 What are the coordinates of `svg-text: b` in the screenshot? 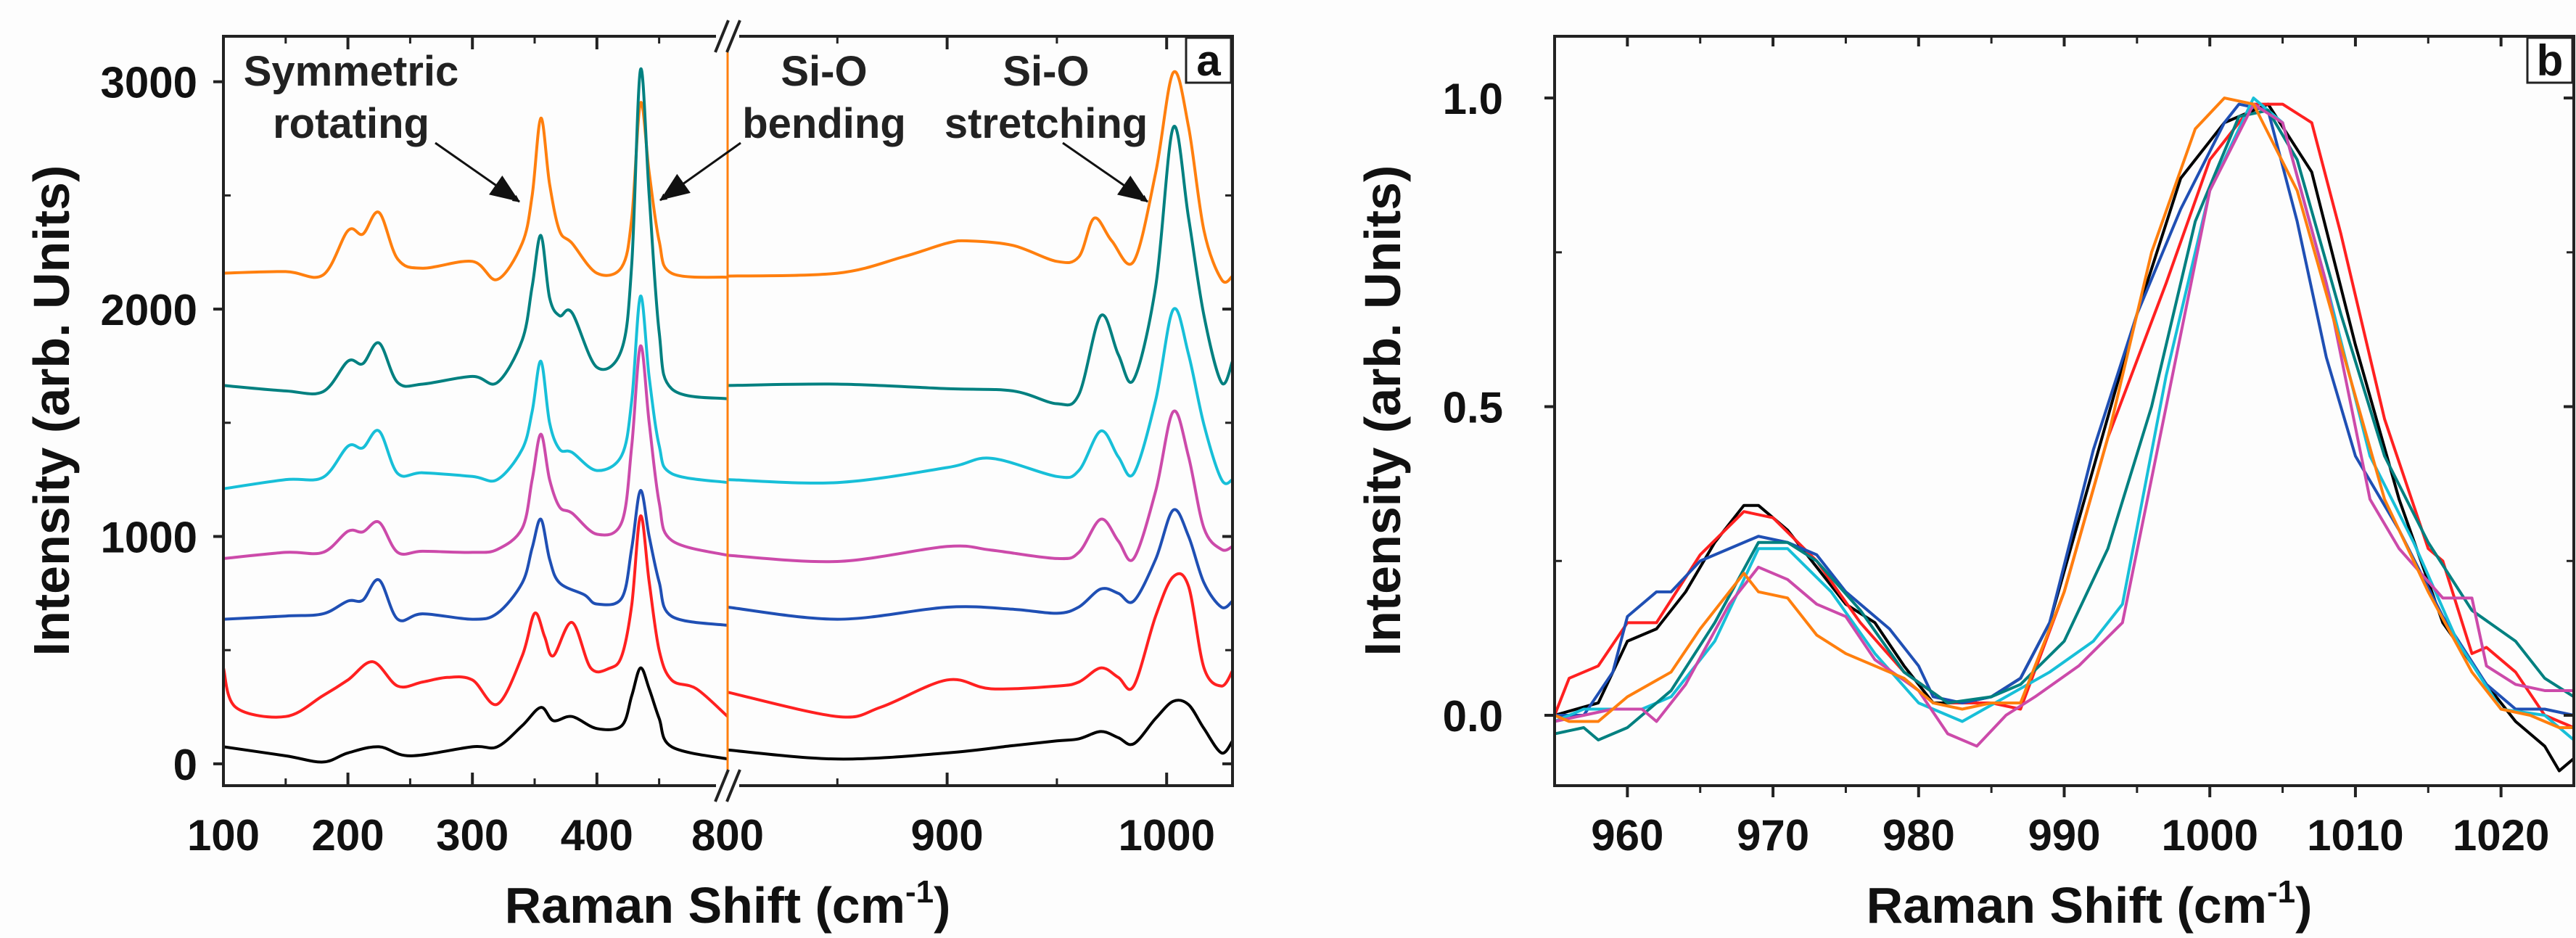 It's located at (2550, 60).